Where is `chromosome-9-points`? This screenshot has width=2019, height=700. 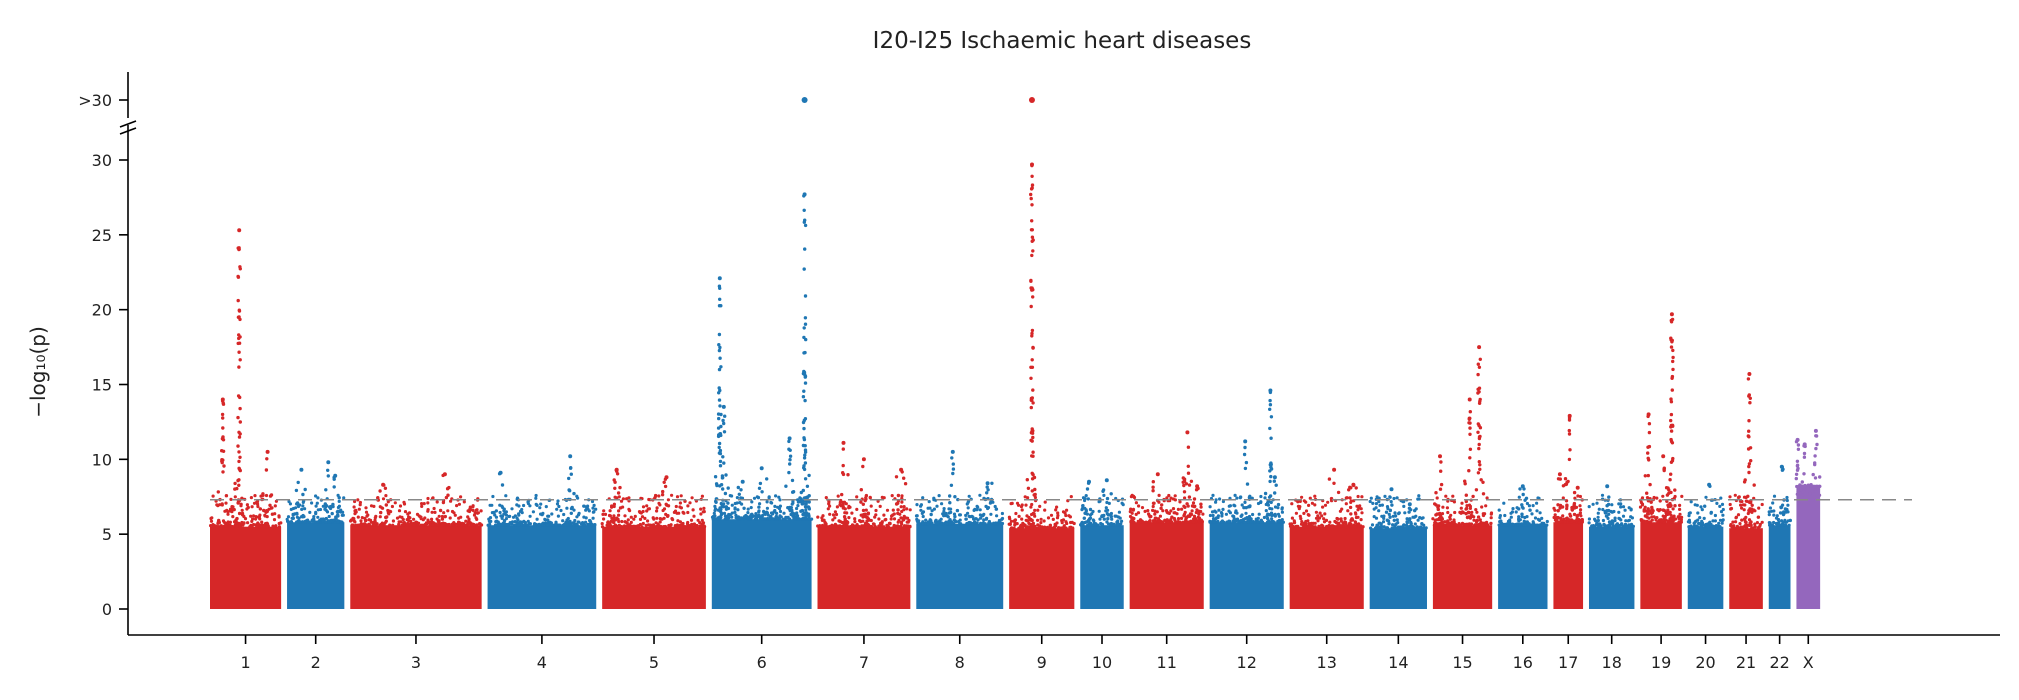 chromosome-9-points is located at coordinates (1041, 385).